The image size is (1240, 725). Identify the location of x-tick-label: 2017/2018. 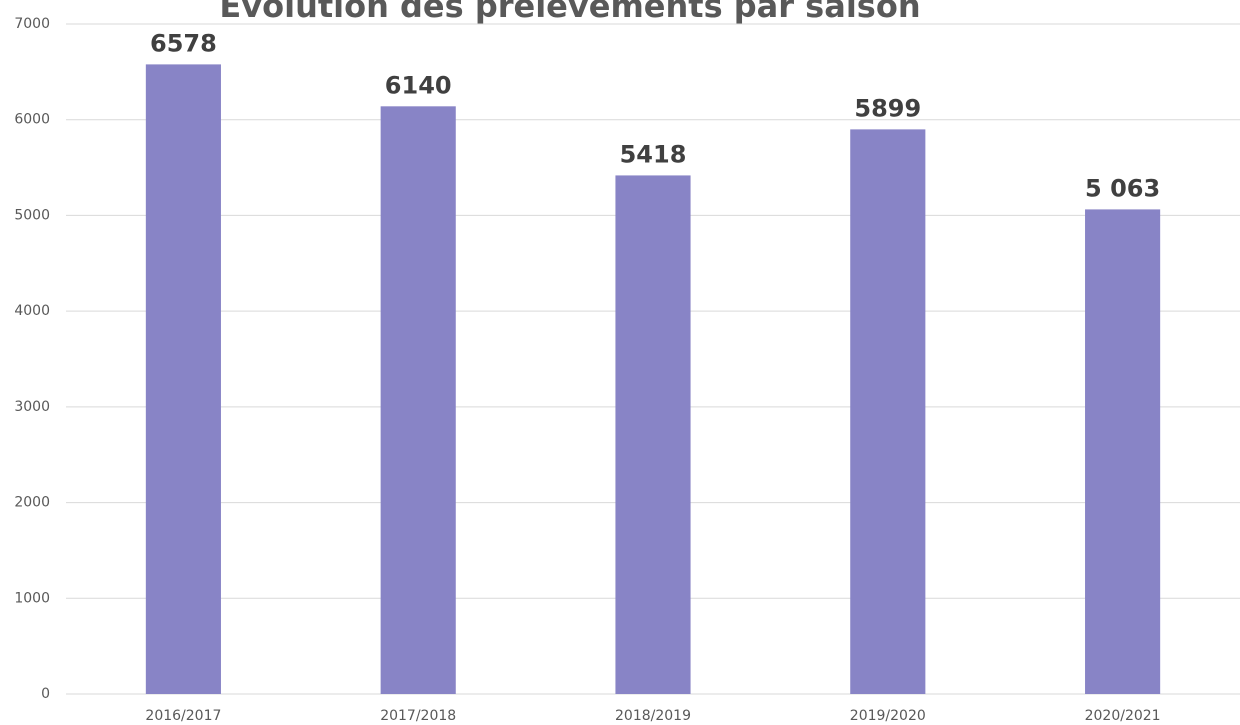
(418, 716).